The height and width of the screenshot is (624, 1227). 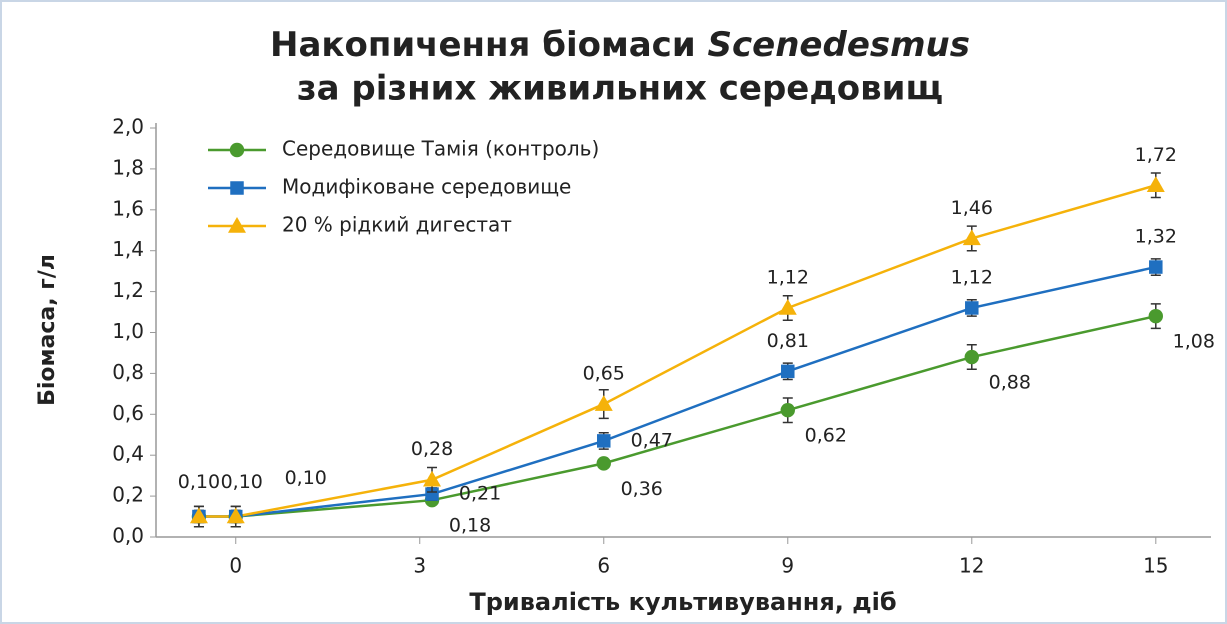 I want to click on x-axis-label: Тривалість культивування, діб, so click(x=682, y=602).